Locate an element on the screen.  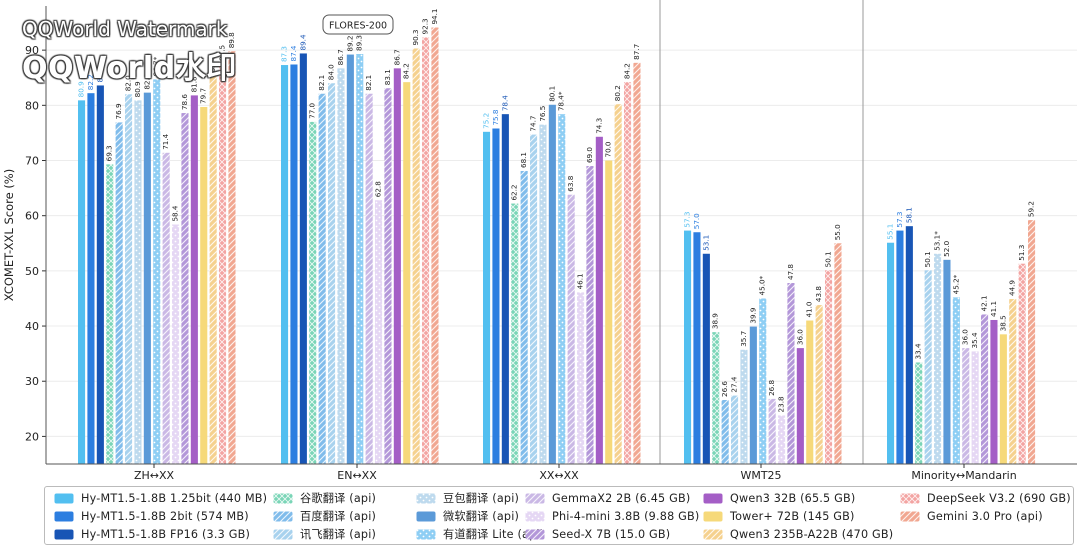
legend-item: 豆包翻译 (api) is located at coordinates (467, 498).